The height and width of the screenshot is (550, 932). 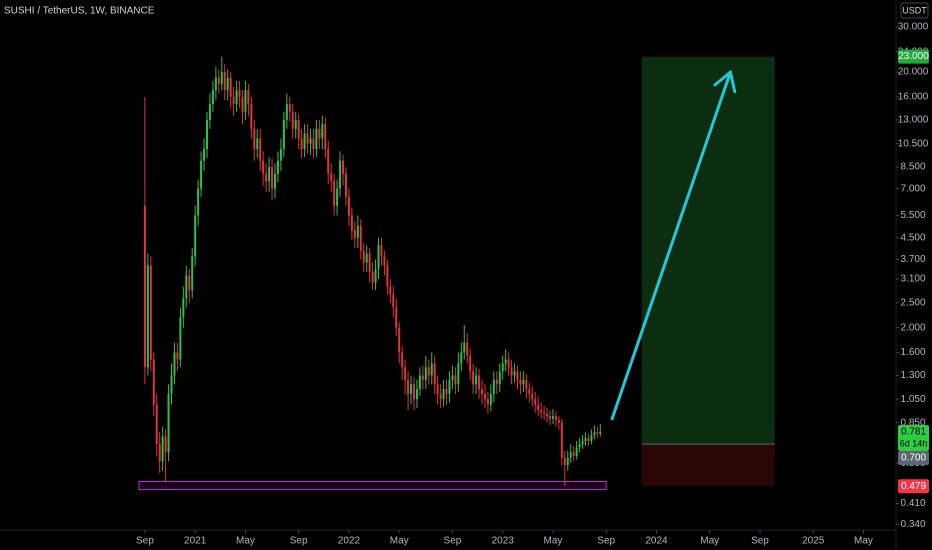 I want to click on y-tick-label: 7.000, so click(x=912, y=188).